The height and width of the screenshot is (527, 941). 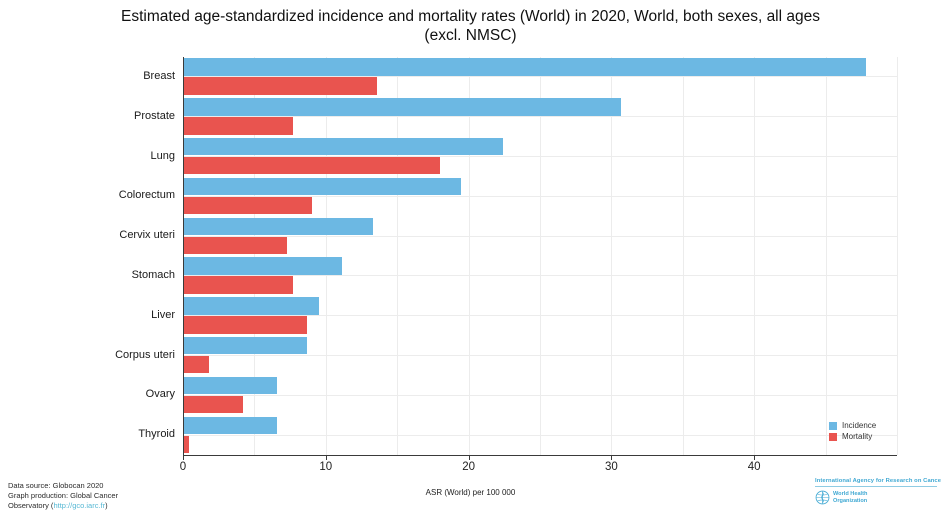 I want to click on mortality-bar-thyroid, so click(x=187, y=444).